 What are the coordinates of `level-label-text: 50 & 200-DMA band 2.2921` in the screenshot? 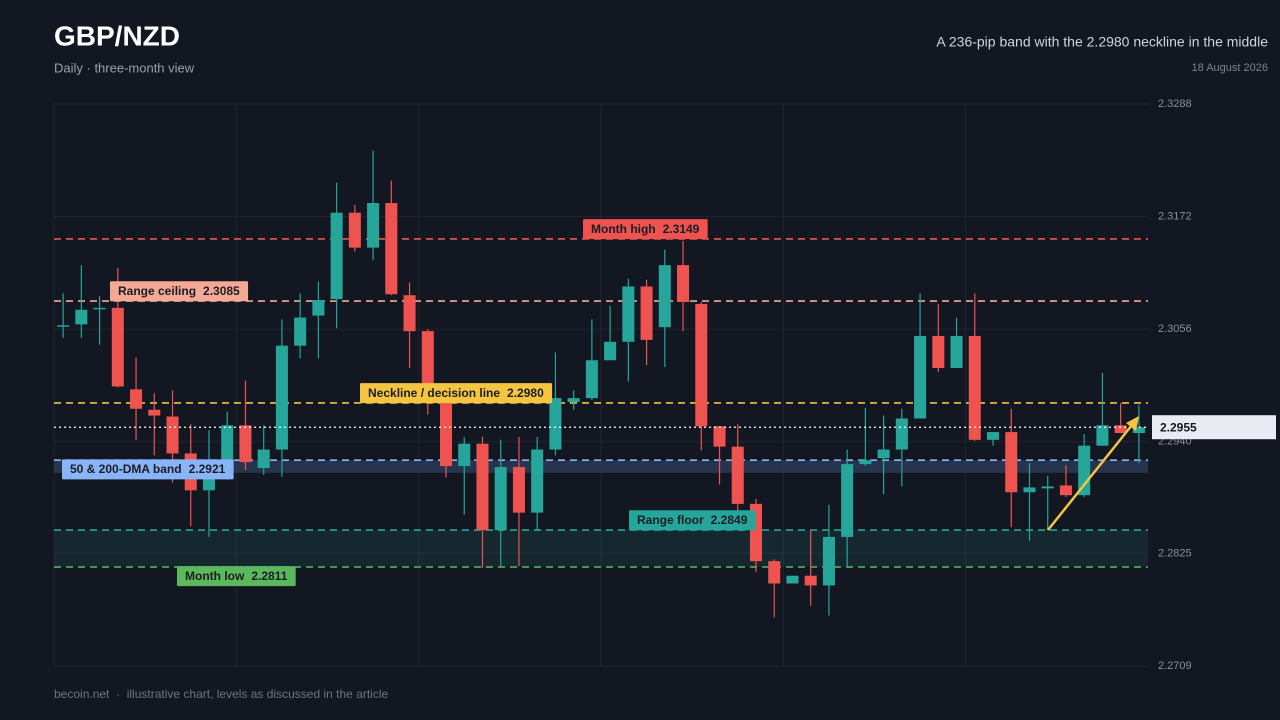 It's located at (148, 469).